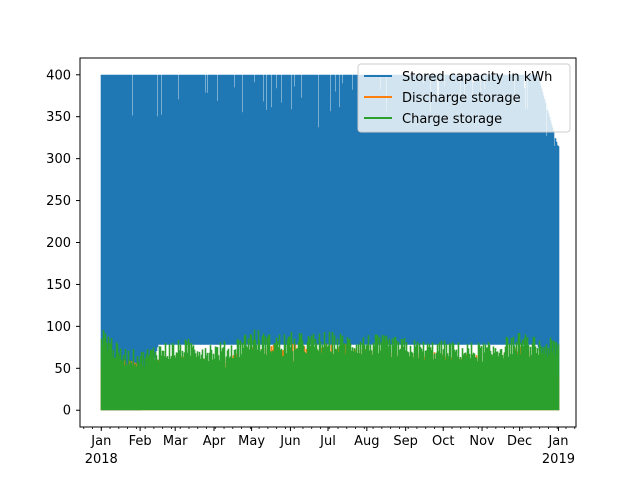 The width and height of the screenshot is (640, 480). Describe the element at coordinates (214, 441) in the screenshot. I see `x-tick-label: Apr` at that location.